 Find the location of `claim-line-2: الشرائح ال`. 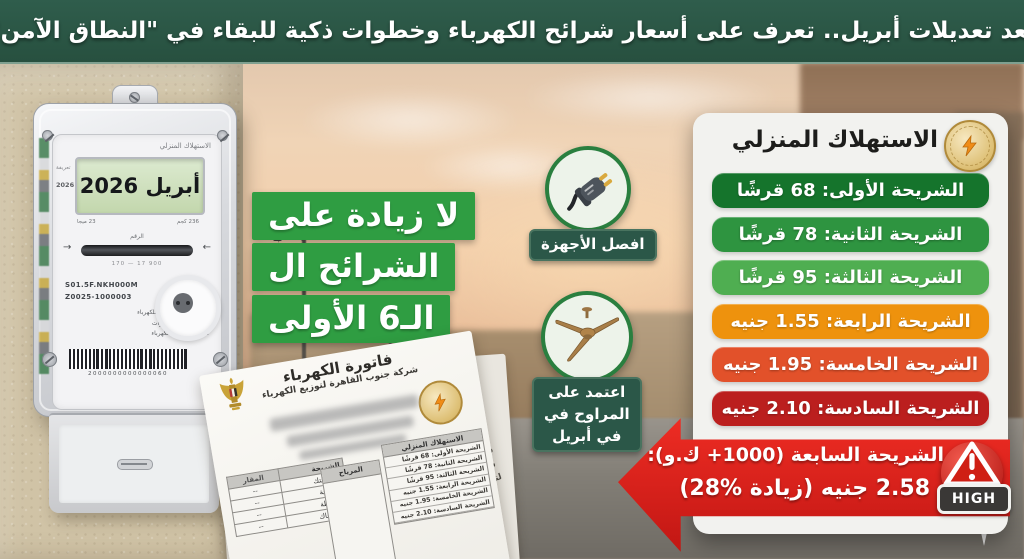

claim-line-2: الشرائح ال is located at coordinates (354, 267).